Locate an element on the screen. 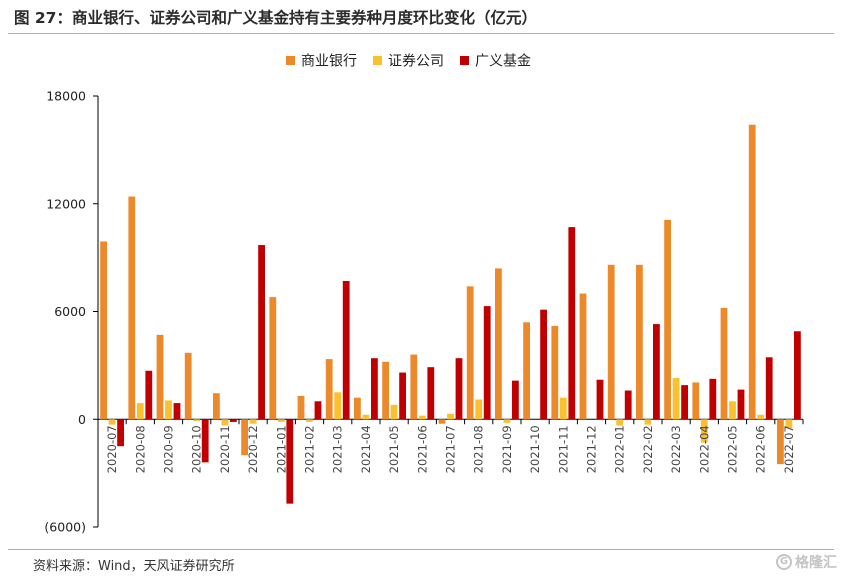  bar-2020-12-s0 is located at coordinates (244, 437).